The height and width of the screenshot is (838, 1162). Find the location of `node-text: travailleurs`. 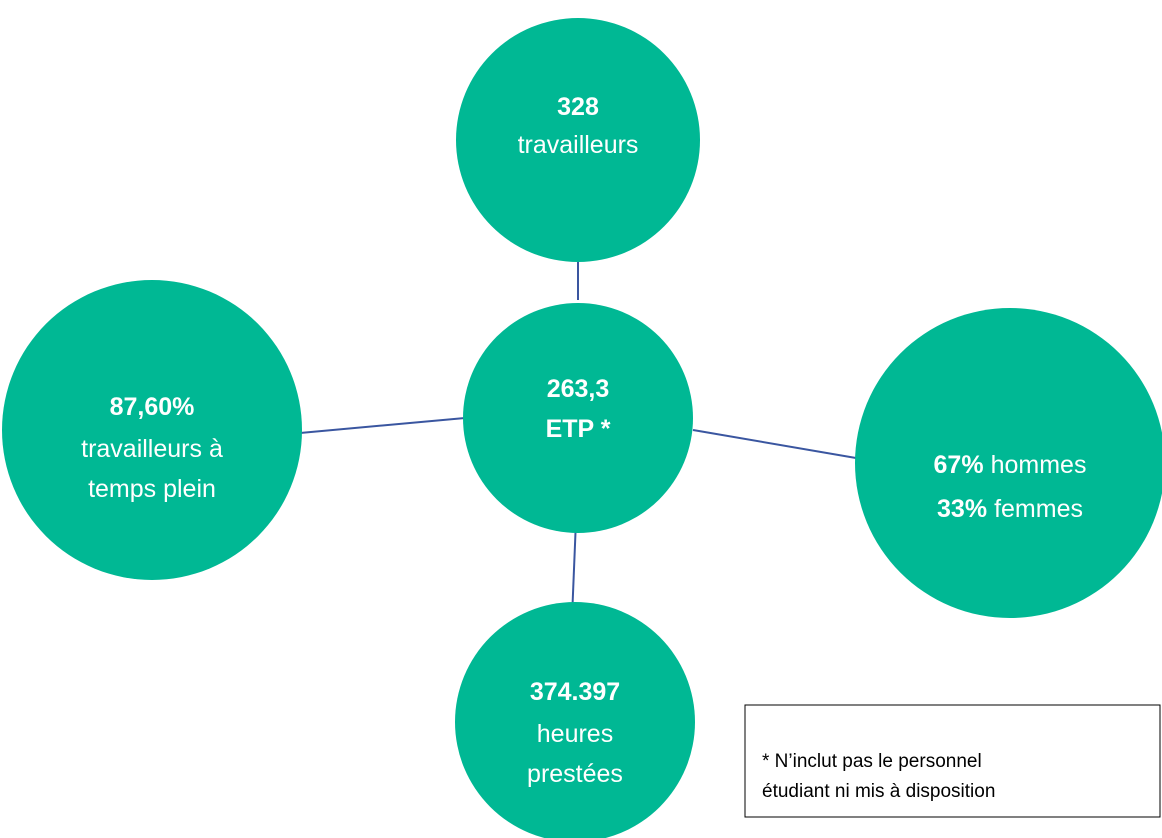

node-text: travailleurs is located at coordinates (578, 145).